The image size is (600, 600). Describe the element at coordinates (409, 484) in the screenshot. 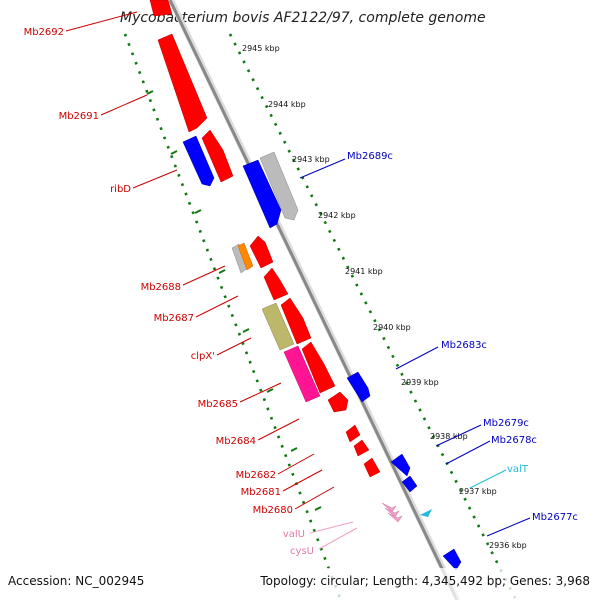

I see `gene-Mb2678c` at that location.